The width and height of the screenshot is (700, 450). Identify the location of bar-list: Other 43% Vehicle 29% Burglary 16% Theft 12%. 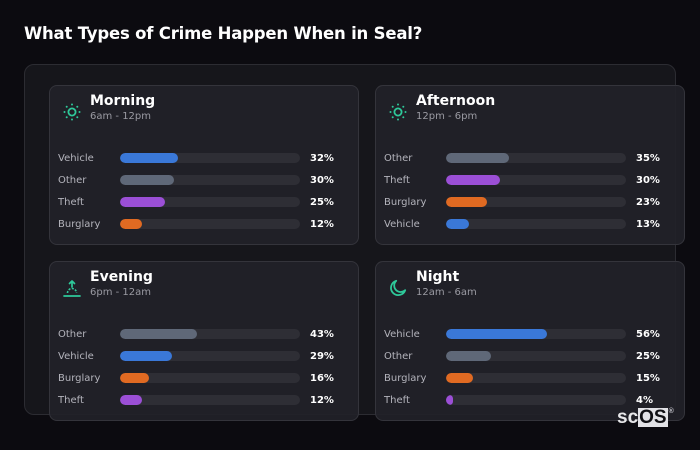
(203, 367).